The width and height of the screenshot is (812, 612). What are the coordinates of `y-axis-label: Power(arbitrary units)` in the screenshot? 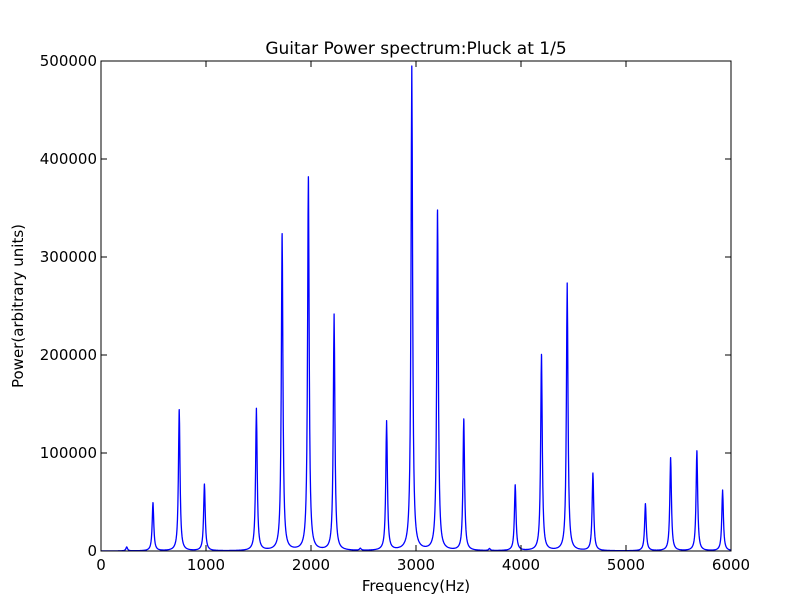 It's located at (18, 306).